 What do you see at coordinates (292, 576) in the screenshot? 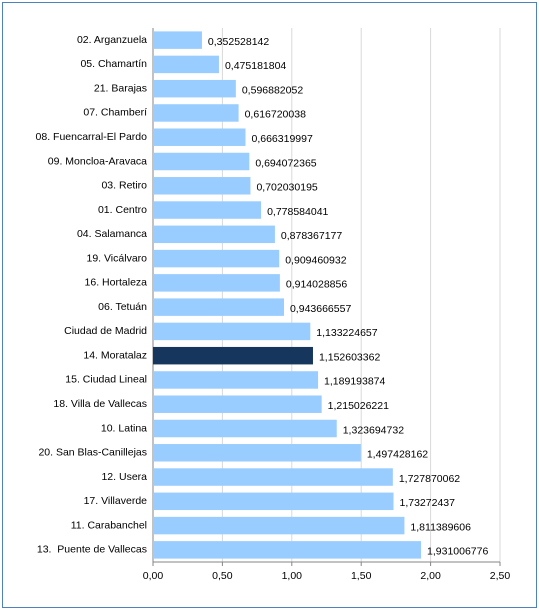
I see `x-tick-label: 1,00` at bounding box center [292, 576].